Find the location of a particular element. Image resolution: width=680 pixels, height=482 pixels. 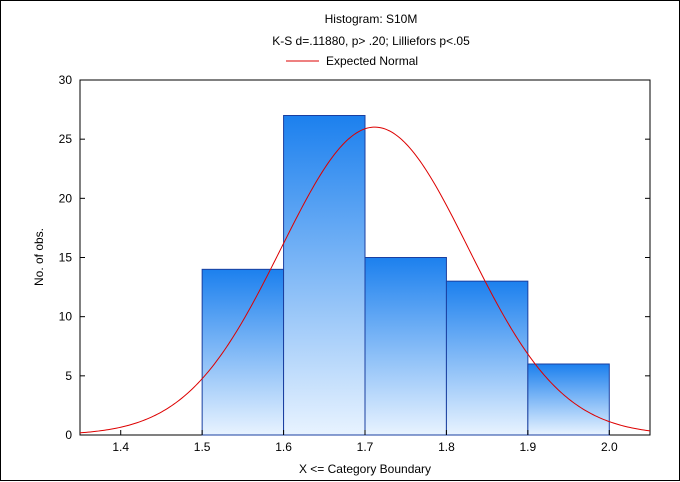

y-tick-label-4: 20 is located at coordinates (66, 198).